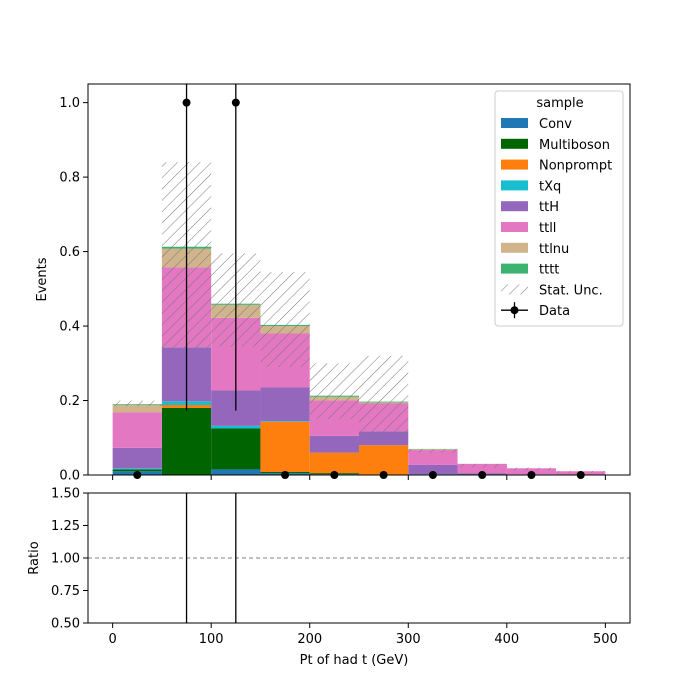 The width and height of the screenshot is (700, 700). What do you see at coordinates (65, 624) in the screenshot?
I see `ratio-y-tick-label: 0.50` at bounding box center [65, 624].